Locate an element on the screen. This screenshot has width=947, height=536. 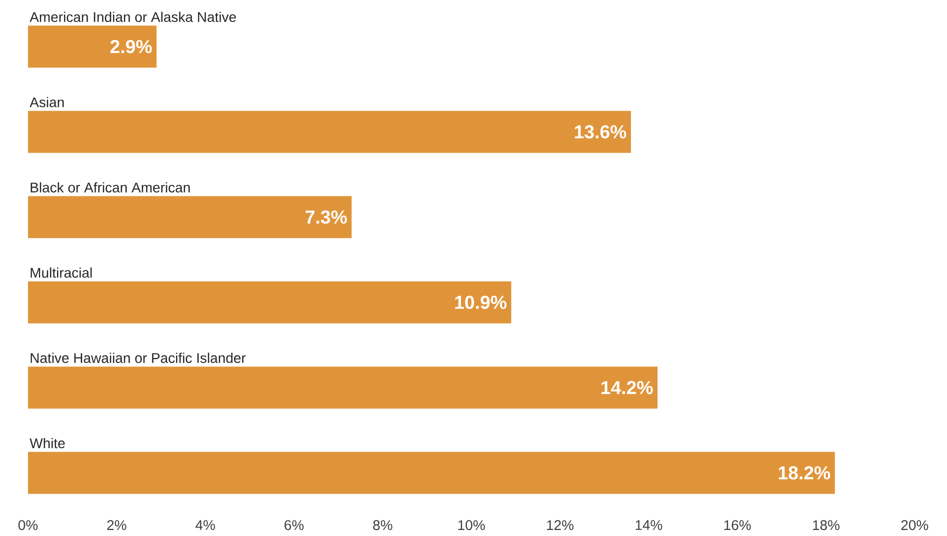
x-tick-label: 0% is located at coordinates (28, 525).